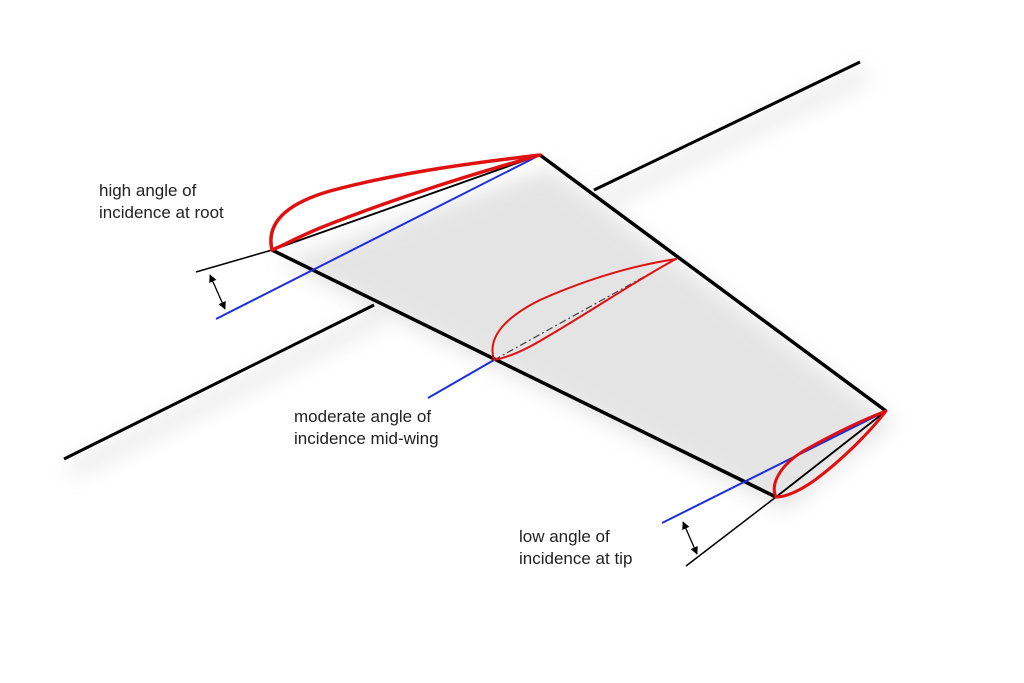  What do you see at coordinates (234, 261) in the screenshot?
I see `root-incidence-extension-line` at bounding box center [234, 261].